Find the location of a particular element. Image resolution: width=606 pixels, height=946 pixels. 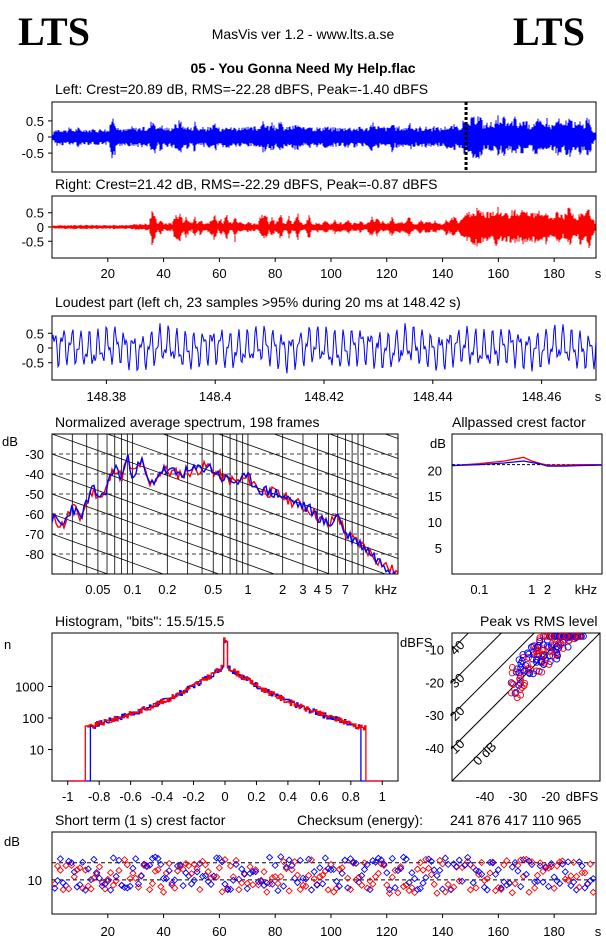

spectrum-curve is located at coordinates (224, 514).